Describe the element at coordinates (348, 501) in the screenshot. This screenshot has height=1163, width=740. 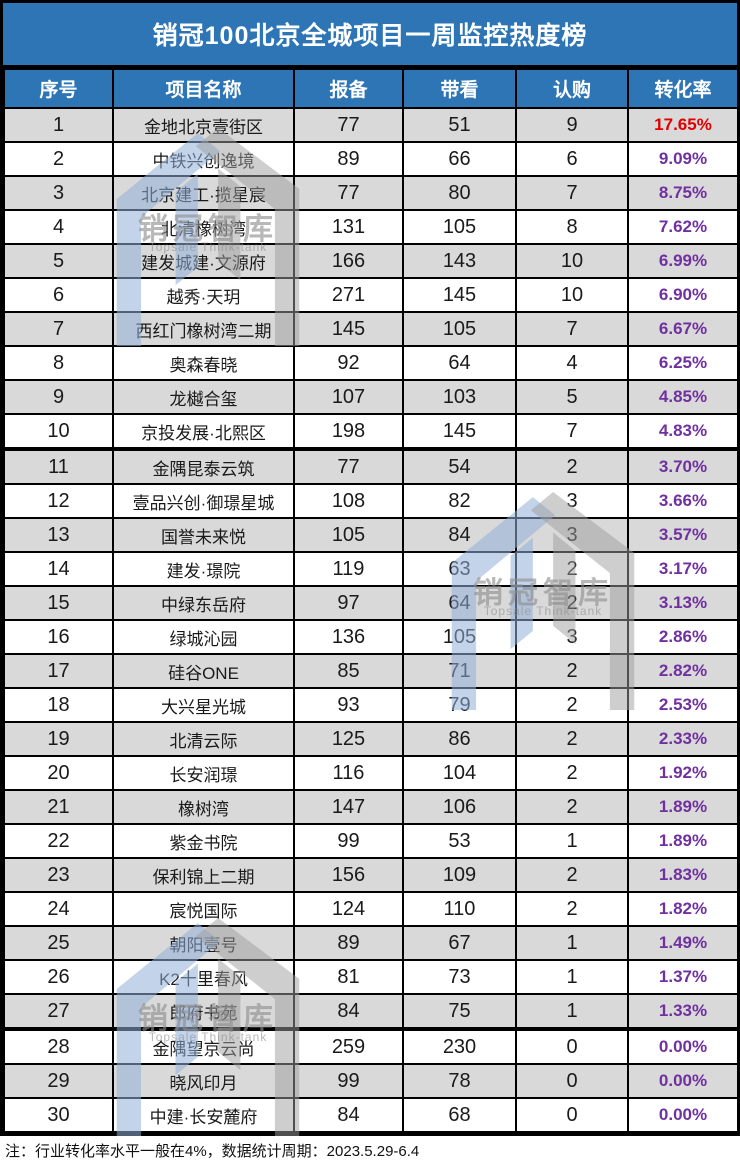
I see `baobei-cell: 108` at that location.